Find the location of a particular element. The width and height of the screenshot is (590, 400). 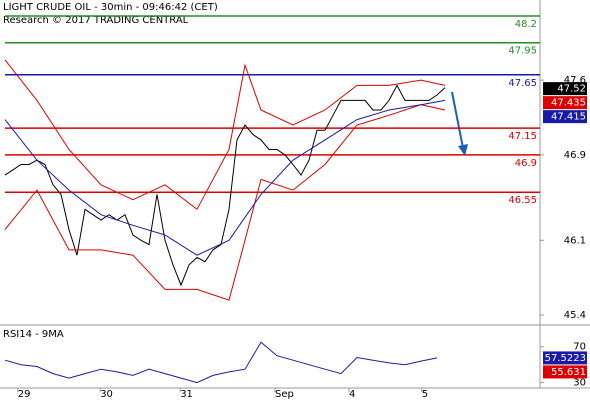

level-label: 48.2 is located at coordinates (526, 24).